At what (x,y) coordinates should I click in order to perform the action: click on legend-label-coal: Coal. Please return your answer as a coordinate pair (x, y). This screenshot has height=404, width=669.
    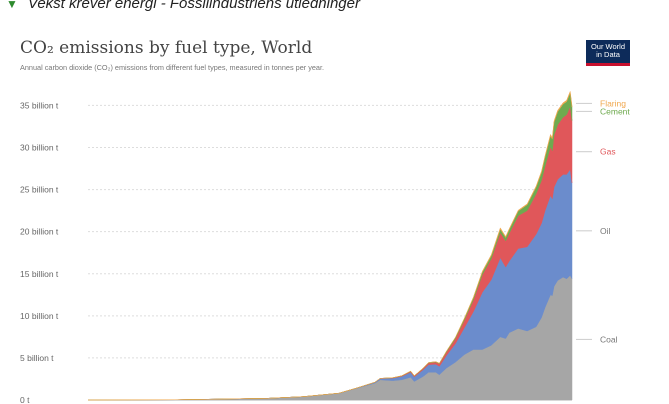
    Looking at the image, I should click on (609, 339).